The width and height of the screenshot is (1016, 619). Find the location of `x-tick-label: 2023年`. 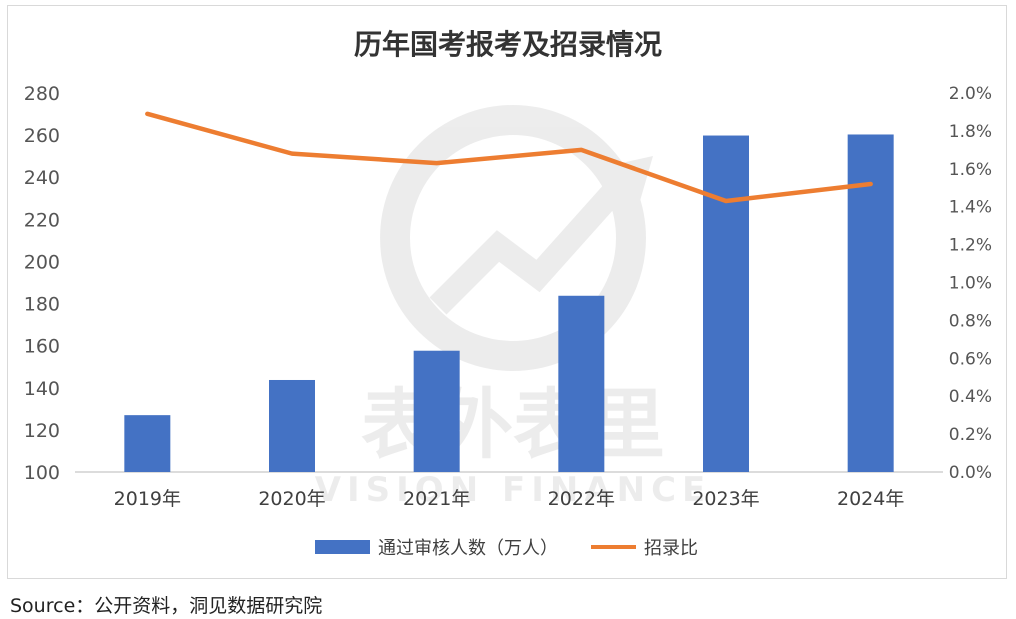

x-tick-label: 2023年 is located at coordinates (725, 499).